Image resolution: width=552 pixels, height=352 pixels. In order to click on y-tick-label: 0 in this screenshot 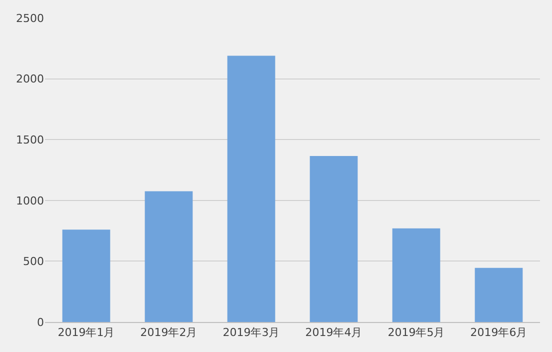, I will do `click(40, 322)`.